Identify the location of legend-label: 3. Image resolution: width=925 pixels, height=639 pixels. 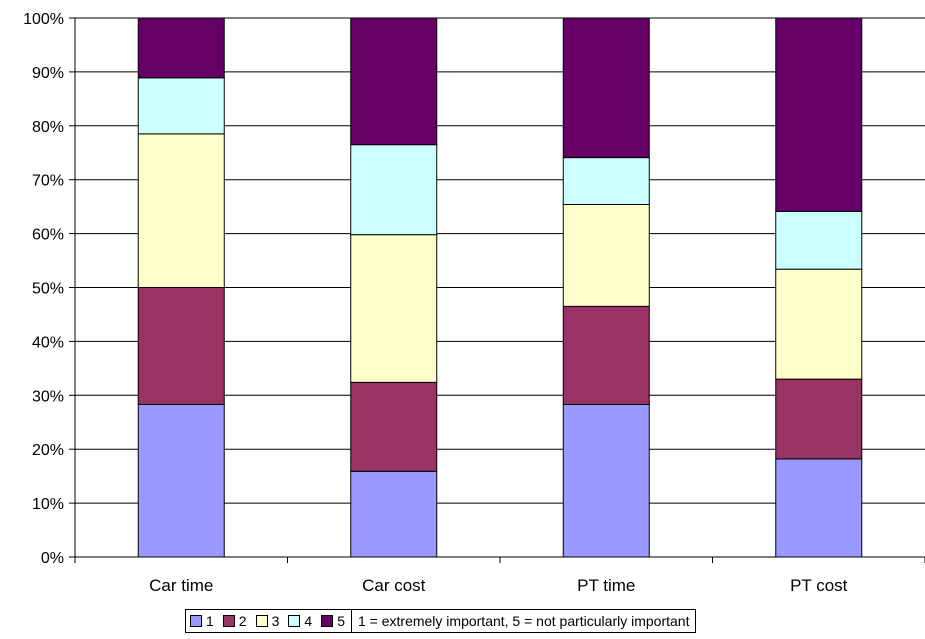
(275, 621).